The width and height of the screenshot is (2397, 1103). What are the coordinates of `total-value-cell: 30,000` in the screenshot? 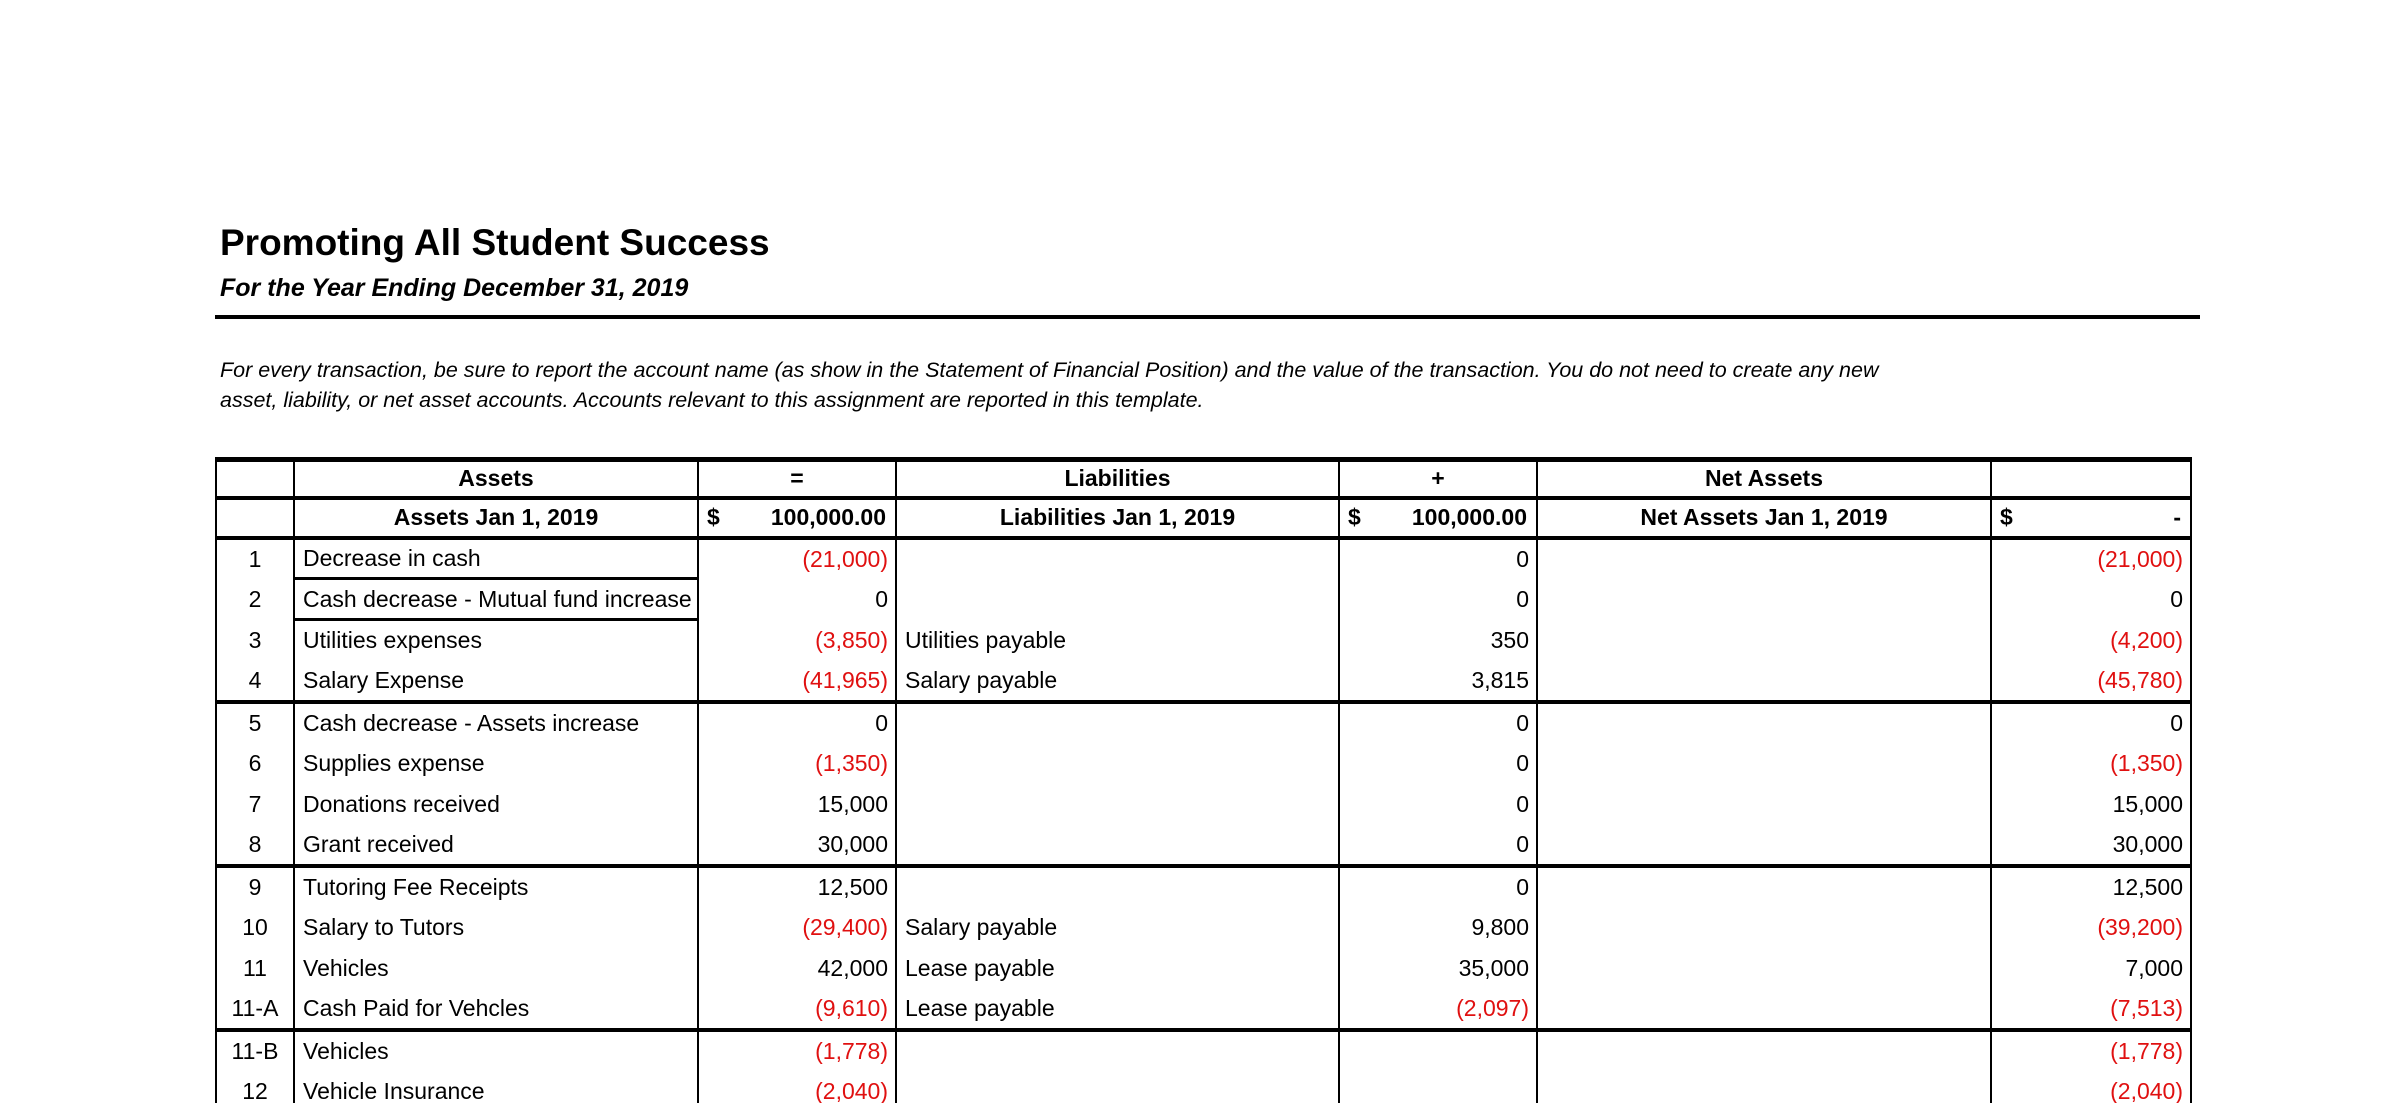 It's located at (2091, 846).